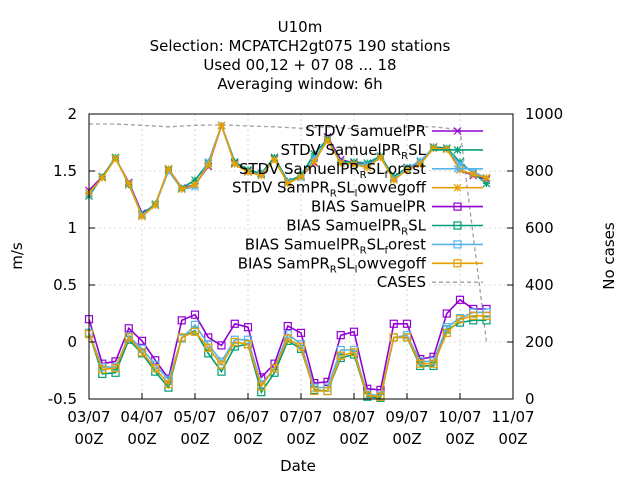 The image size is (640, 480). I want to click on x-tick-sublabel-1: 00Z, so click(141, 439).